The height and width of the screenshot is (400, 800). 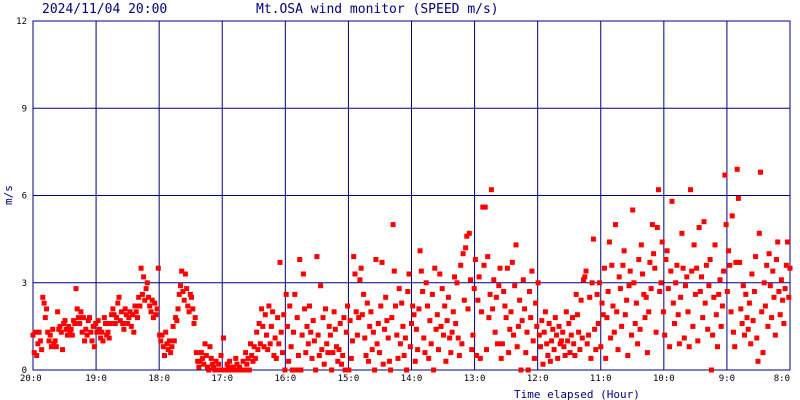 I want to click on y-tick-label: 3, so click(x=24, y=284).